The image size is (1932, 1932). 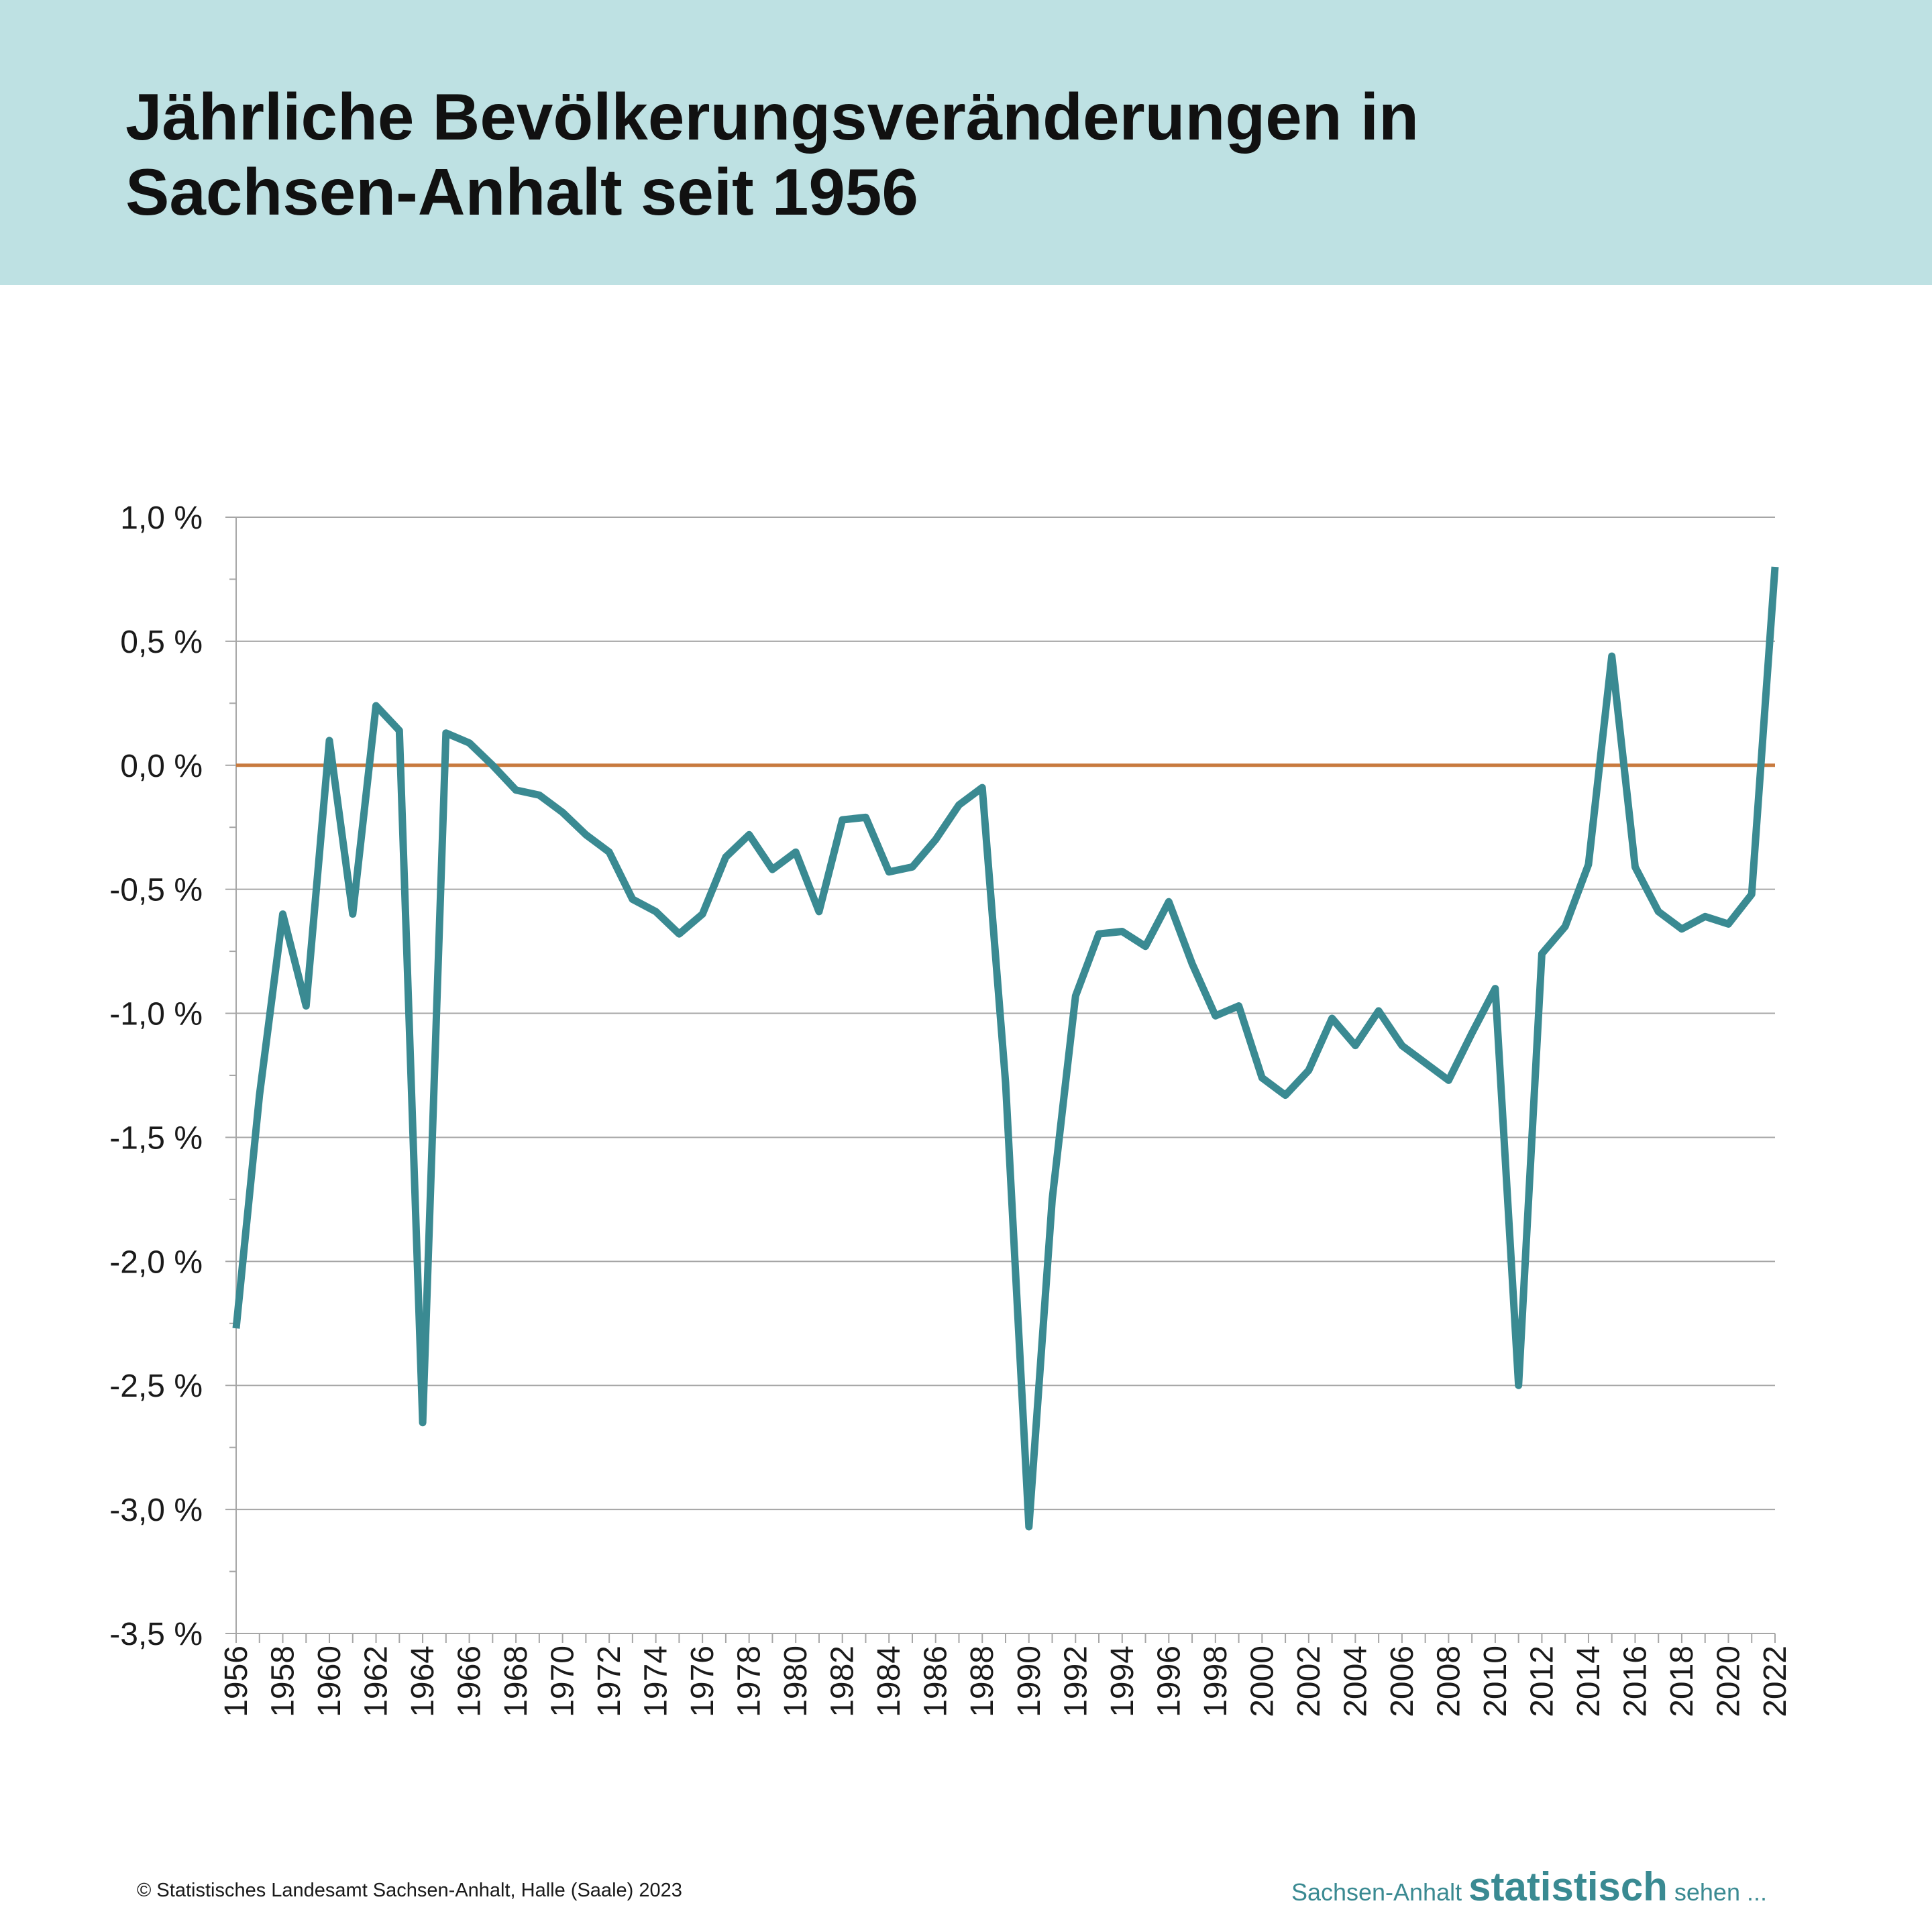 What do you see at coordinates (1728, 1681) in the screenshot?
I see `x-tick-label: 2020` at bounding box center [1728, 1681].